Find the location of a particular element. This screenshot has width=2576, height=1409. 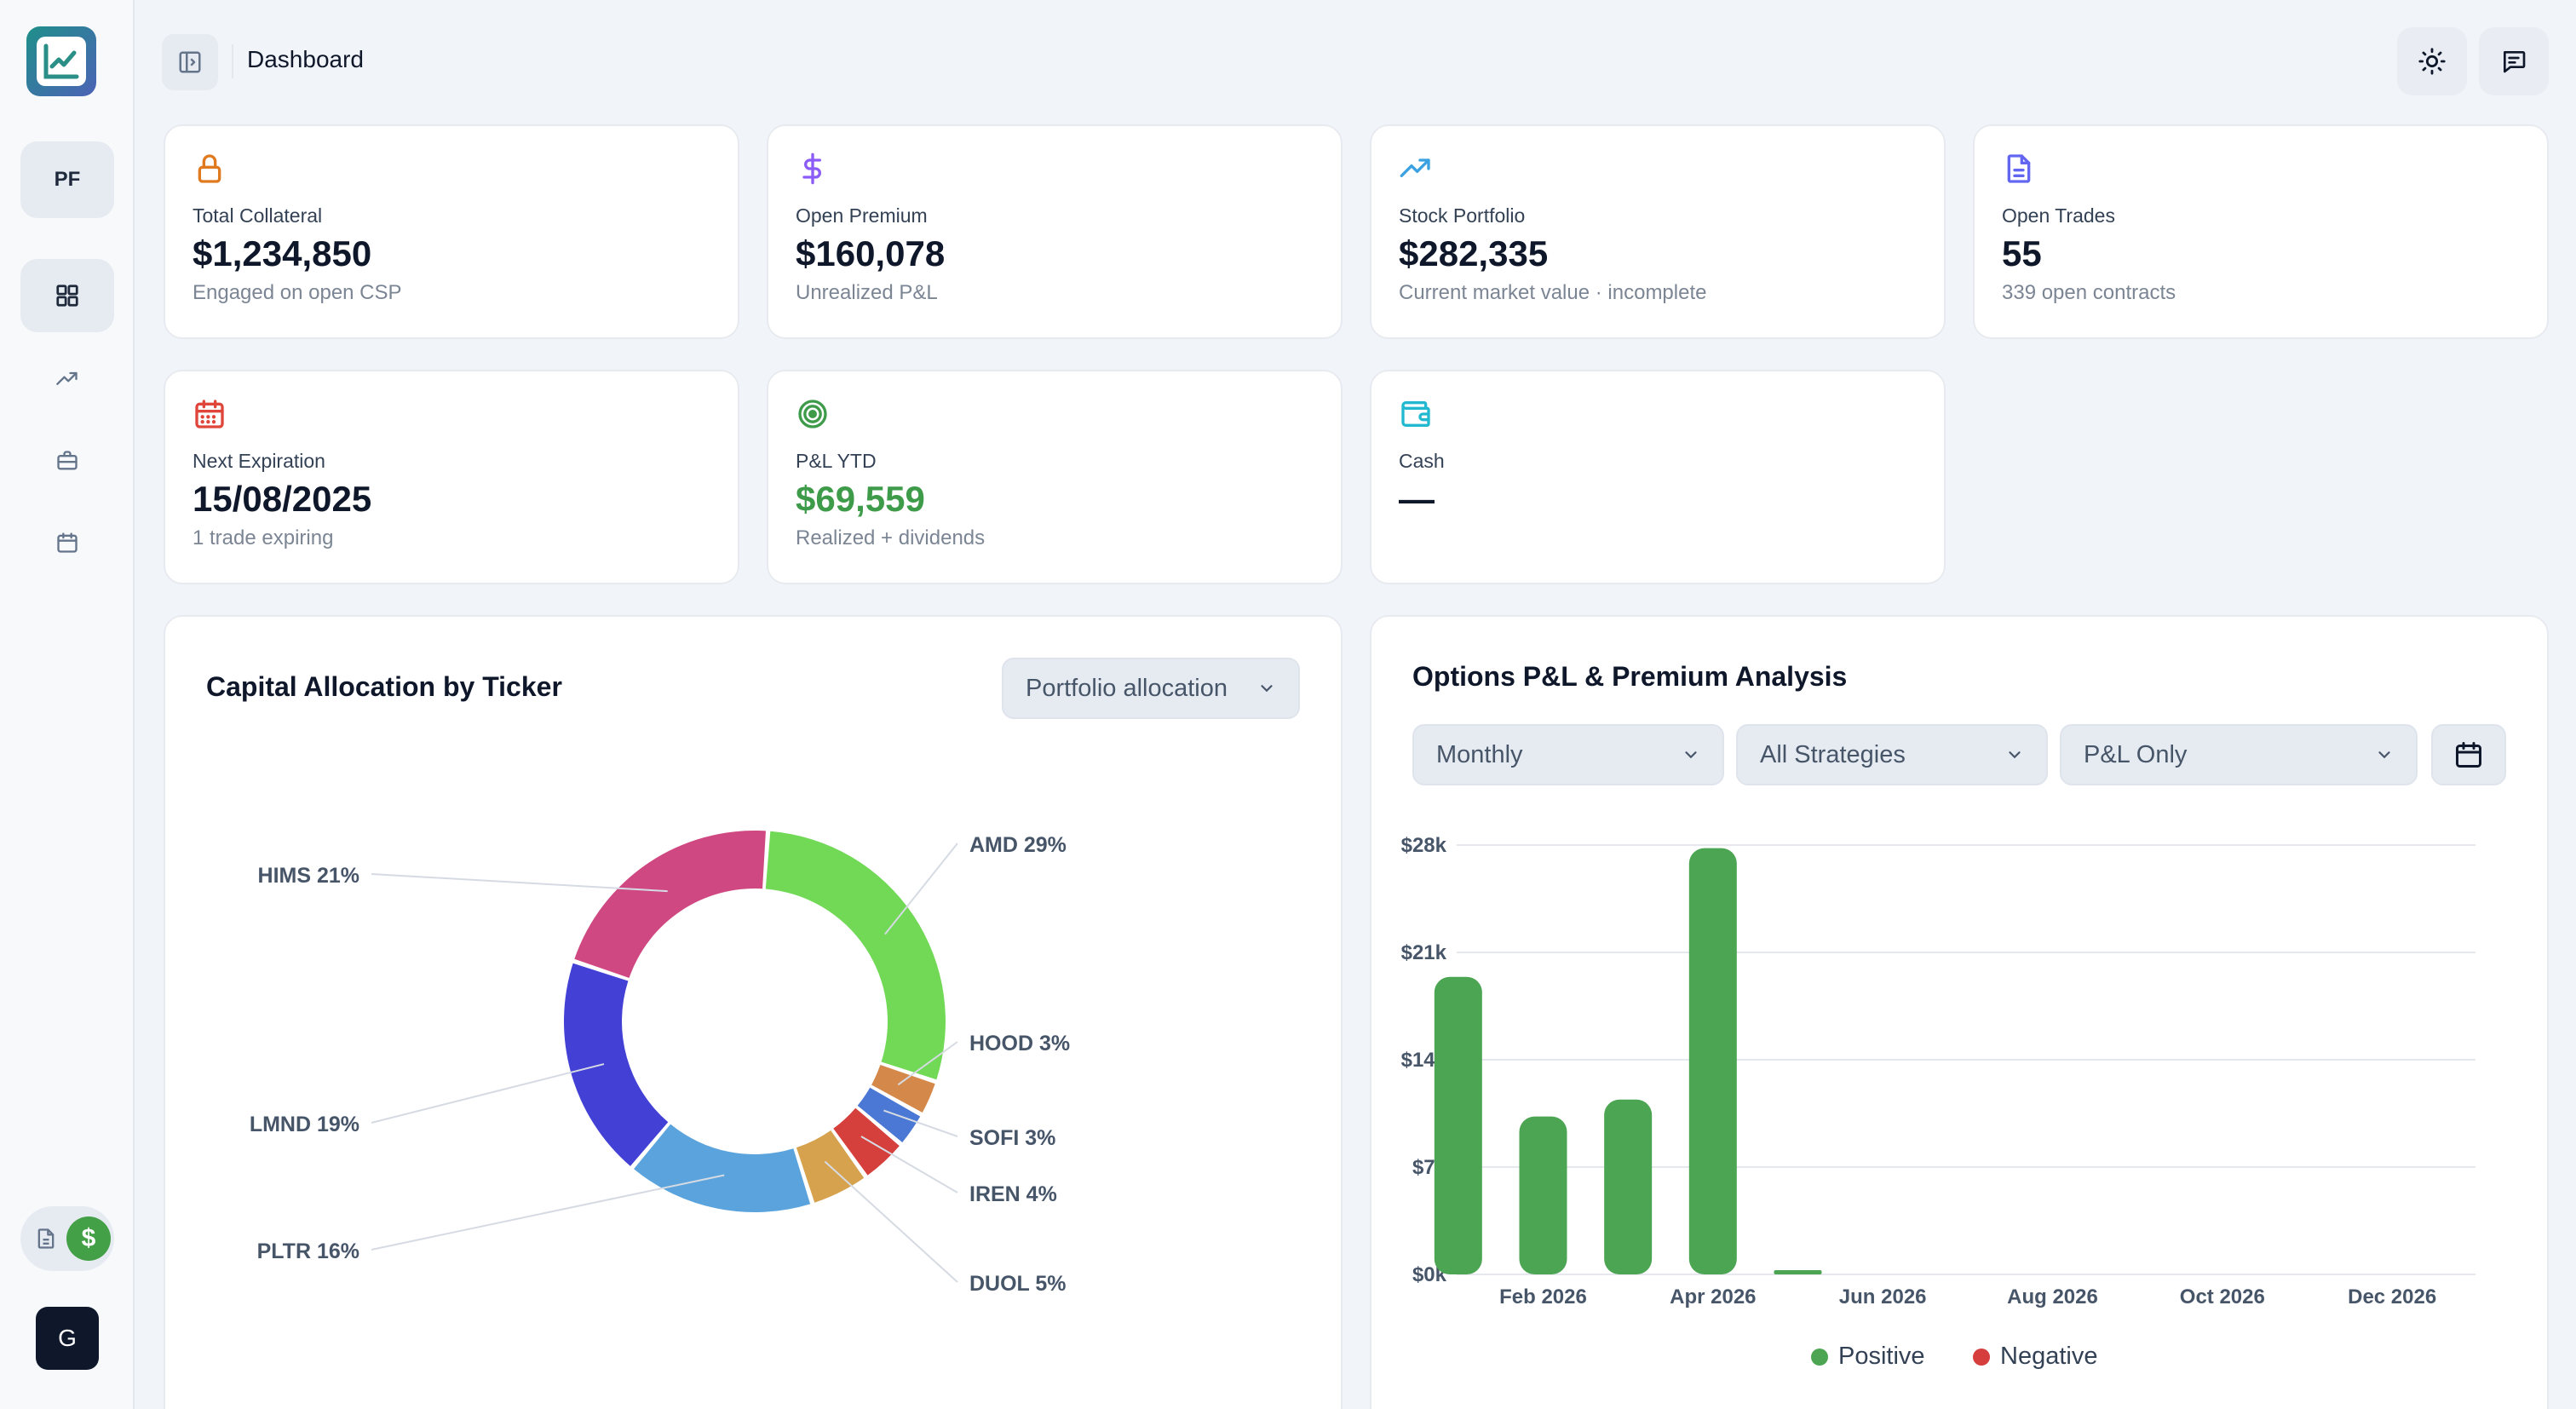

bar-feb-2026 is located at coordinates (1543, 1195).